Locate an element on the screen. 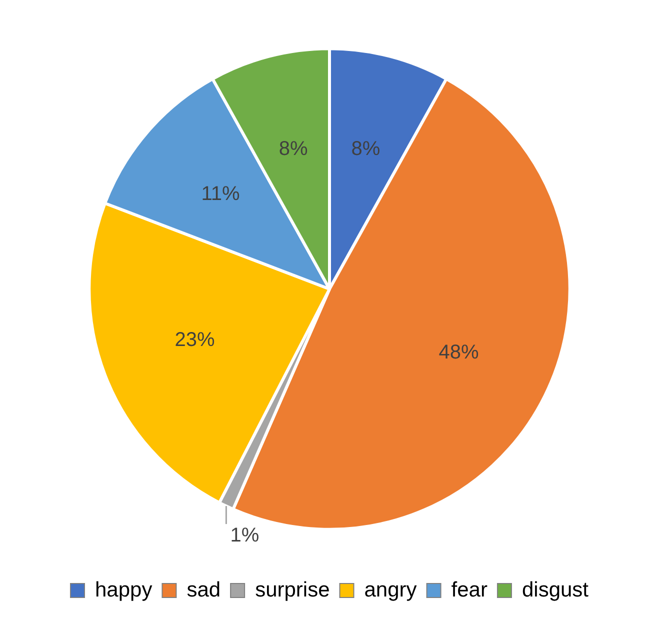  legend-label: angry is located at coordinates (391, 590).